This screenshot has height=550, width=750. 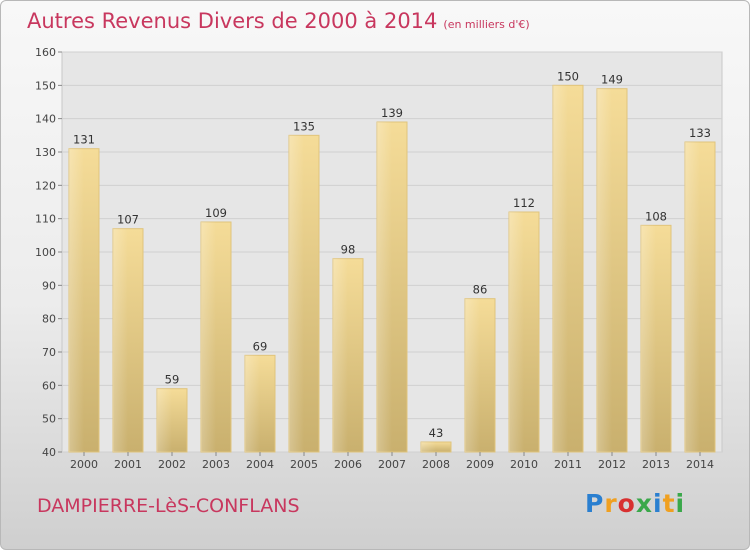 What do you see at coordinates (260, 346) in the screenshot?
I see `bar-value-label: 69` at bounding box center [260, 346].